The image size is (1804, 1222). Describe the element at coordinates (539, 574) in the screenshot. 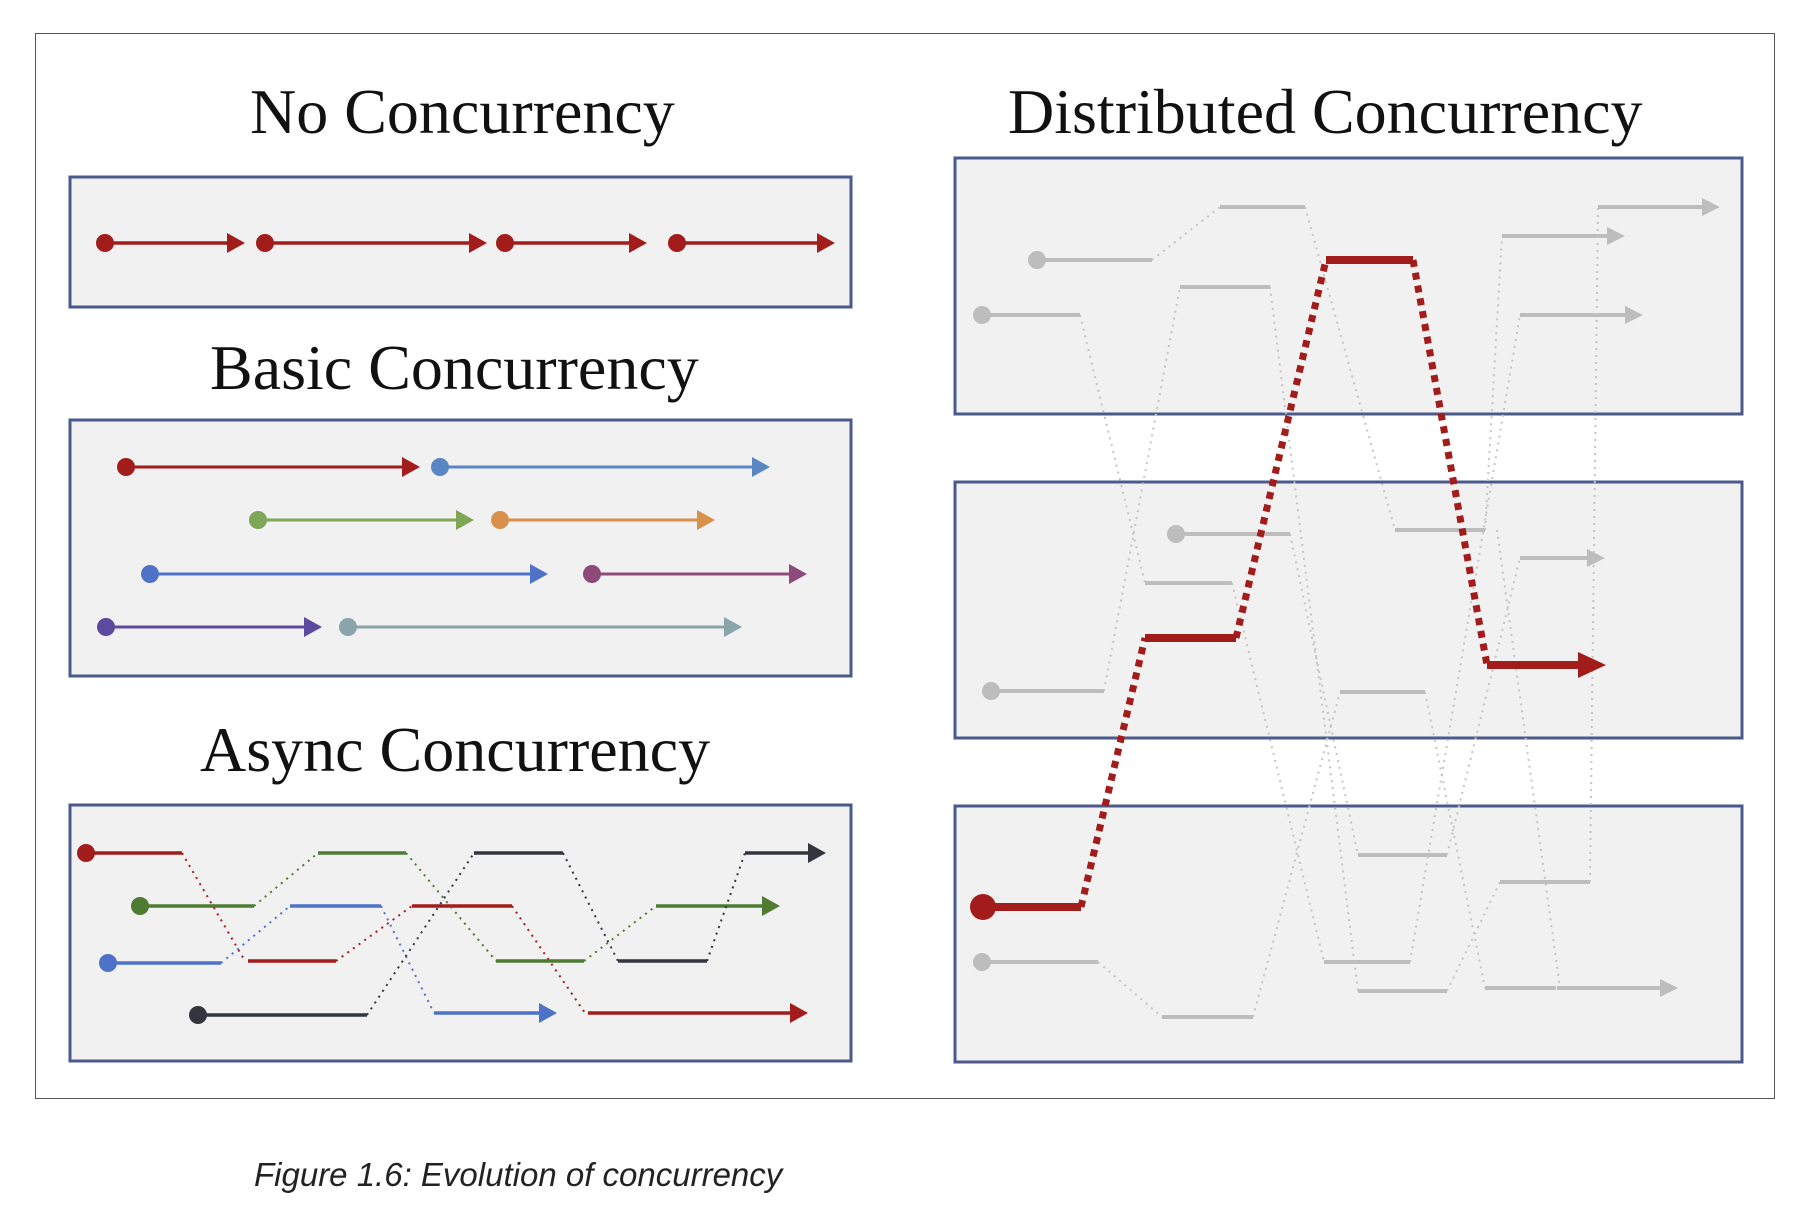

I see `basic-concurrency-task-5-arrowhead` at that location.